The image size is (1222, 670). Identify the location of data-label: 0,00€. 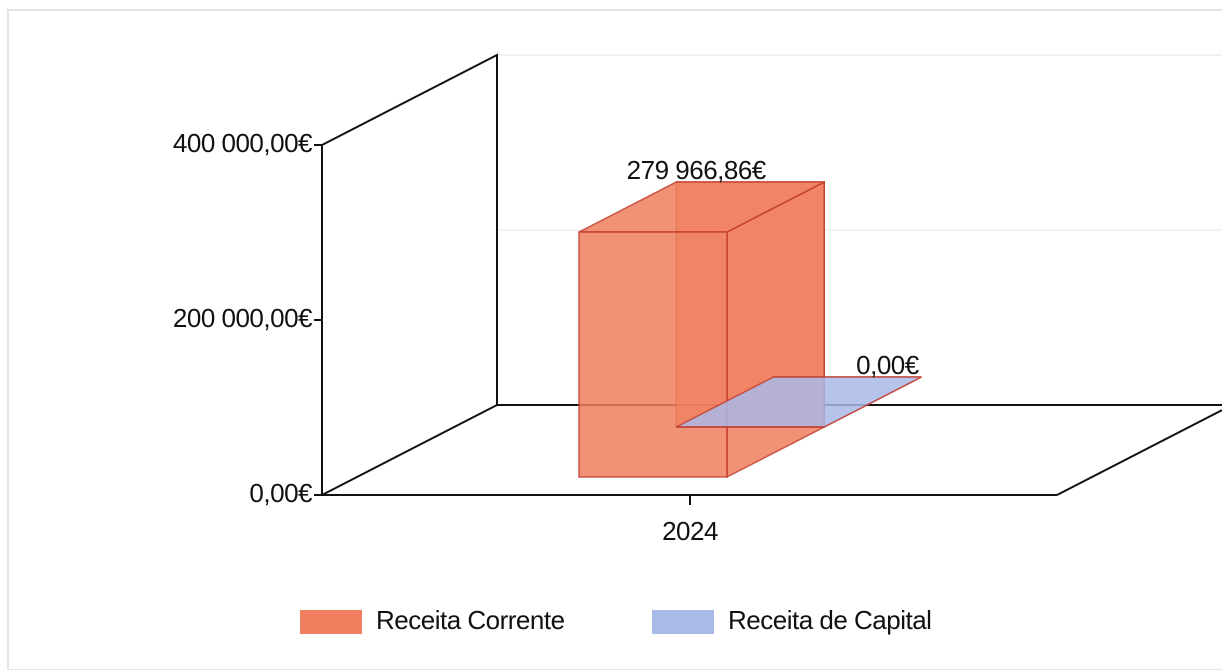
(888, 365).